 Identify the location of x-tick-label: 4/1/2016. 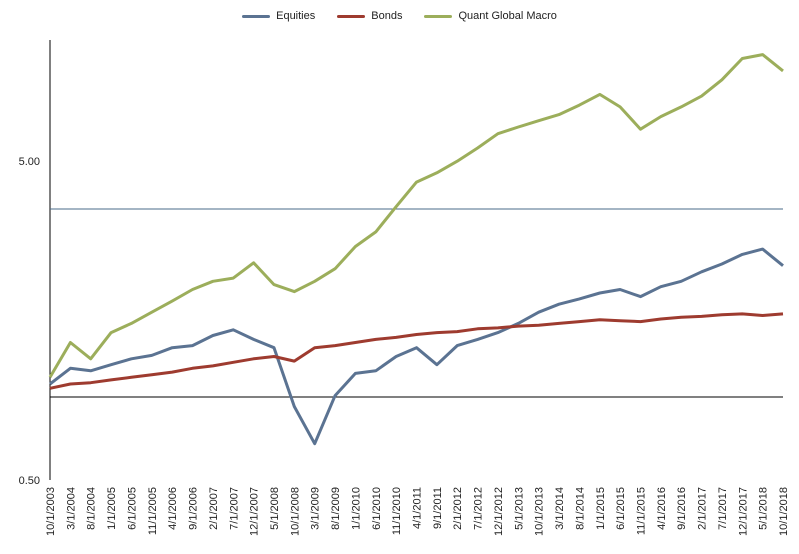
(662, 508).